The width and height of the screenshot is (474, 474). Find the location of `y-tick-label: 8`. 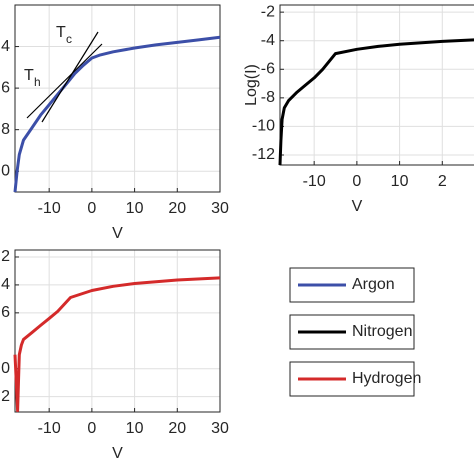

y-tick-label: 8 is located at coordinates (5, 129).